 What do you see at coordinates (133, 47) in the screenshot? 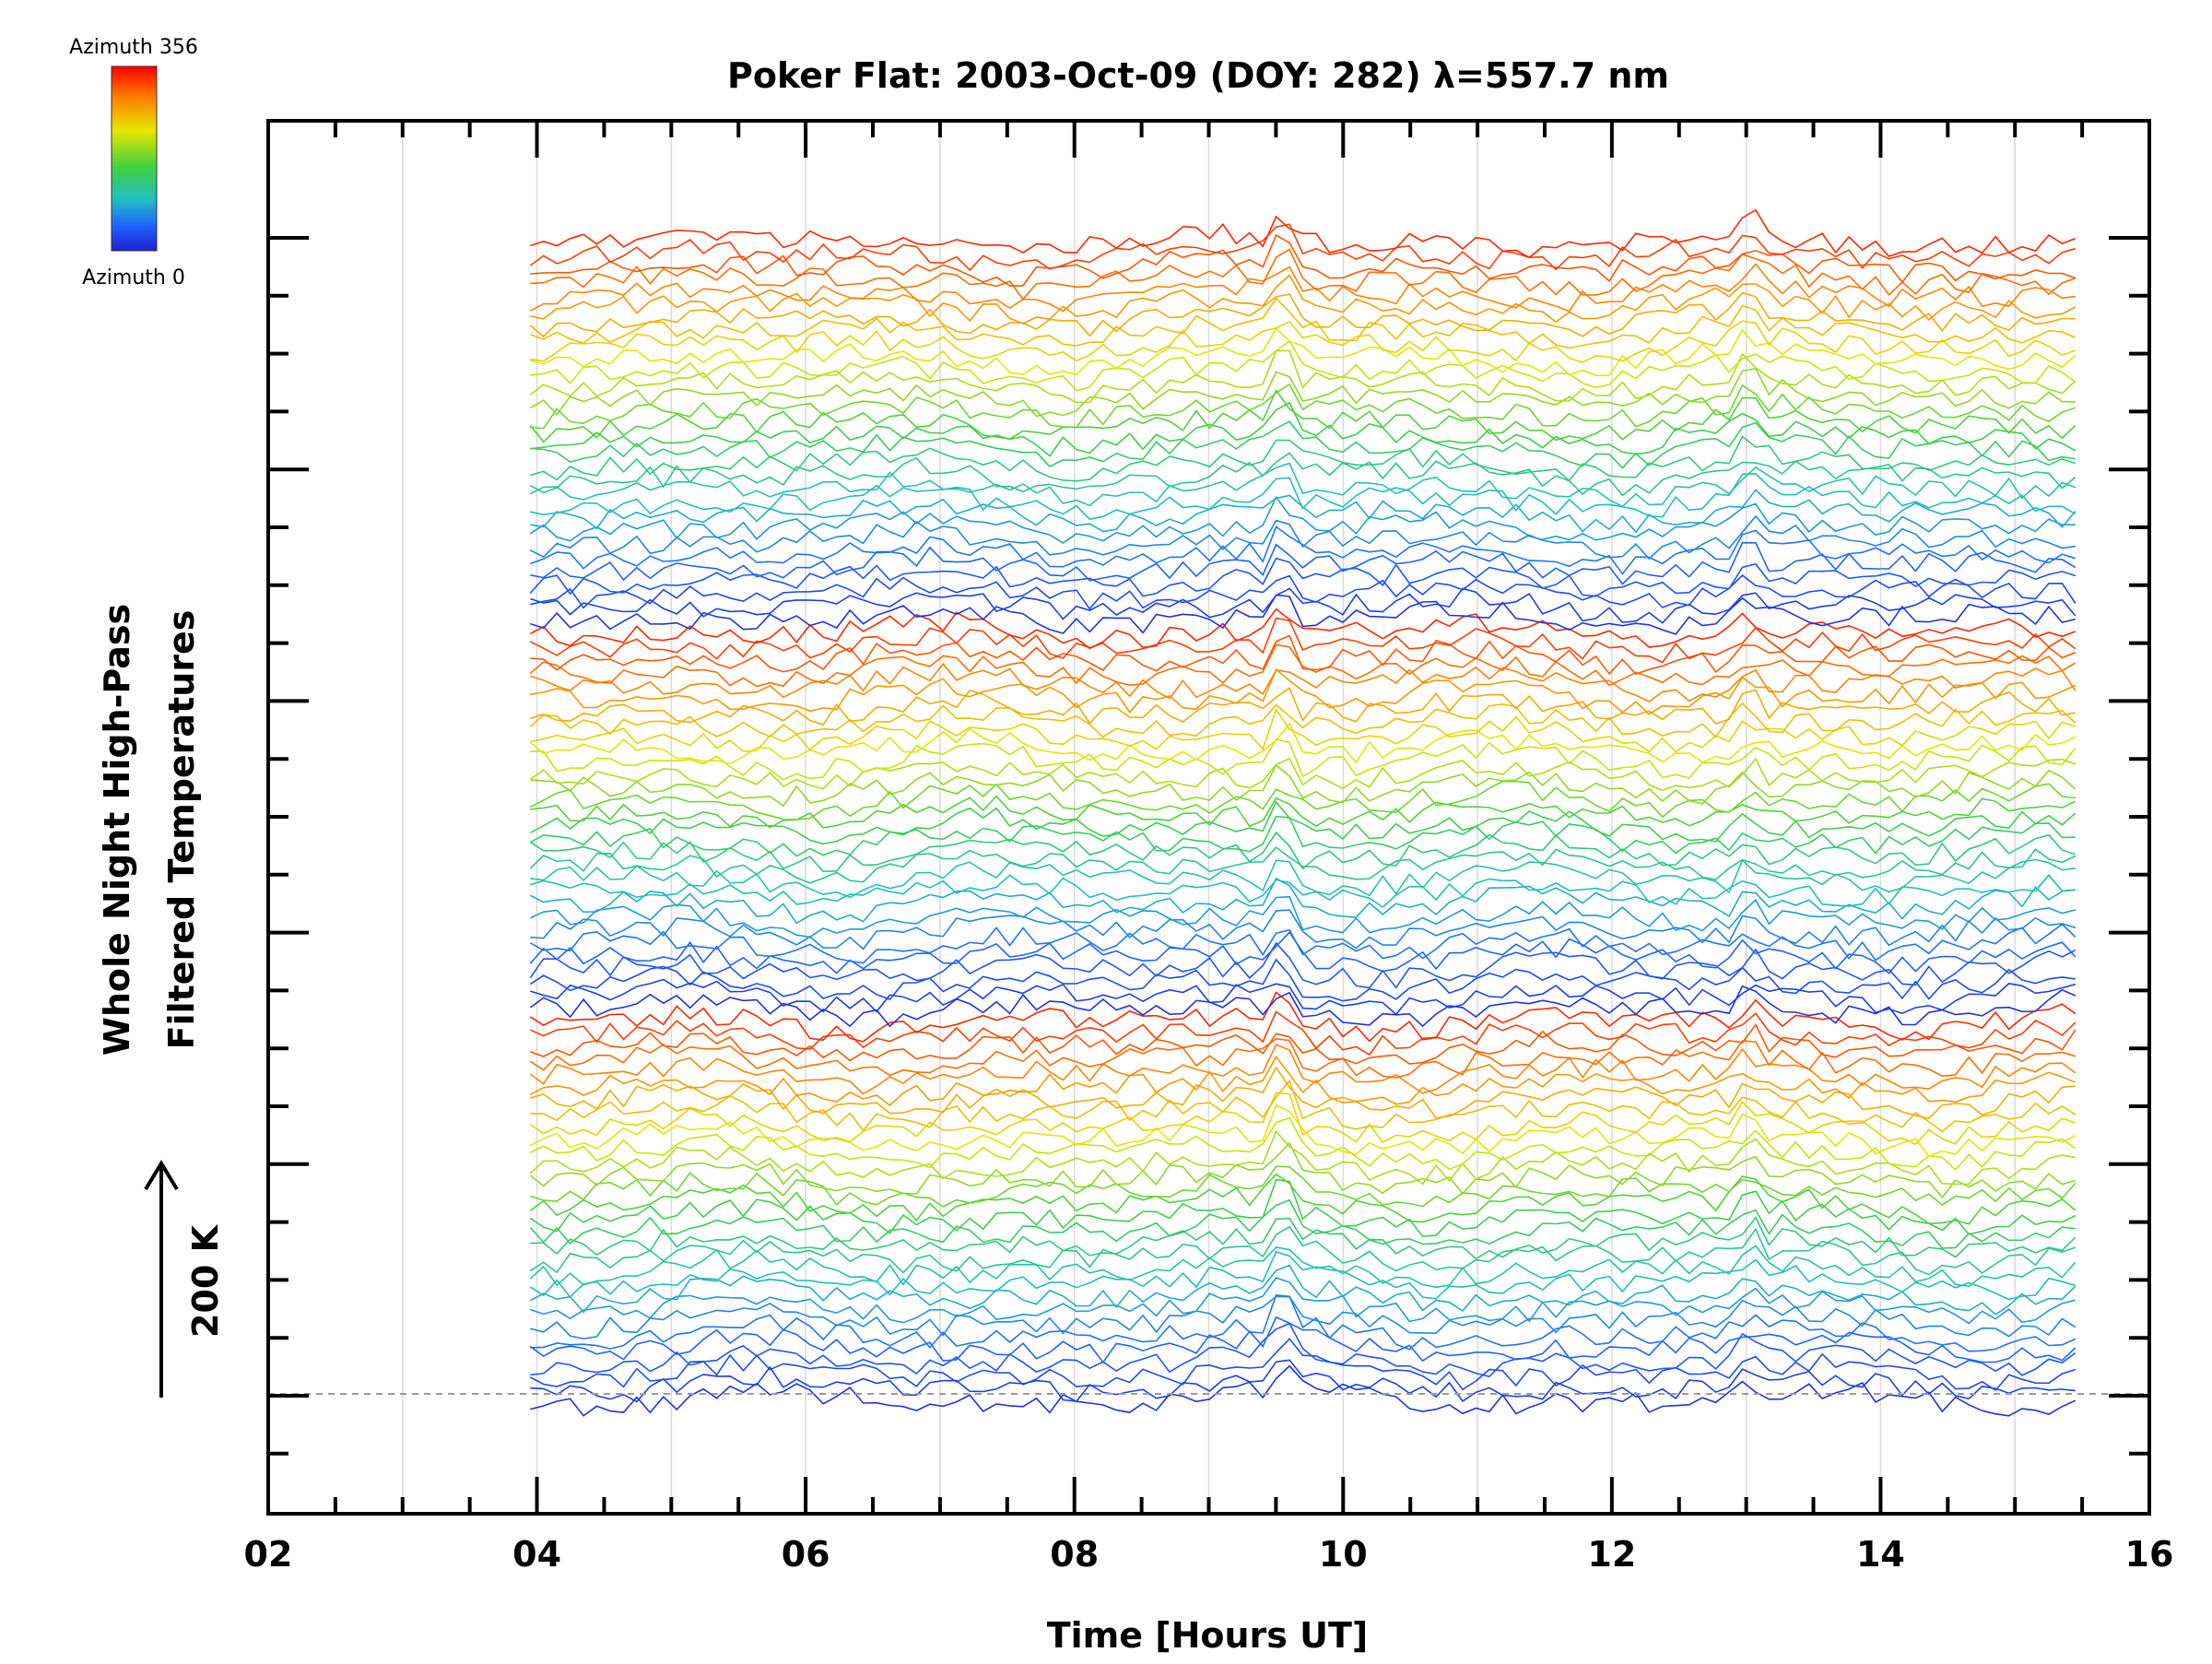
I see `colorbar-top-label: Azimuth 356` at bounding box center [133, 47].